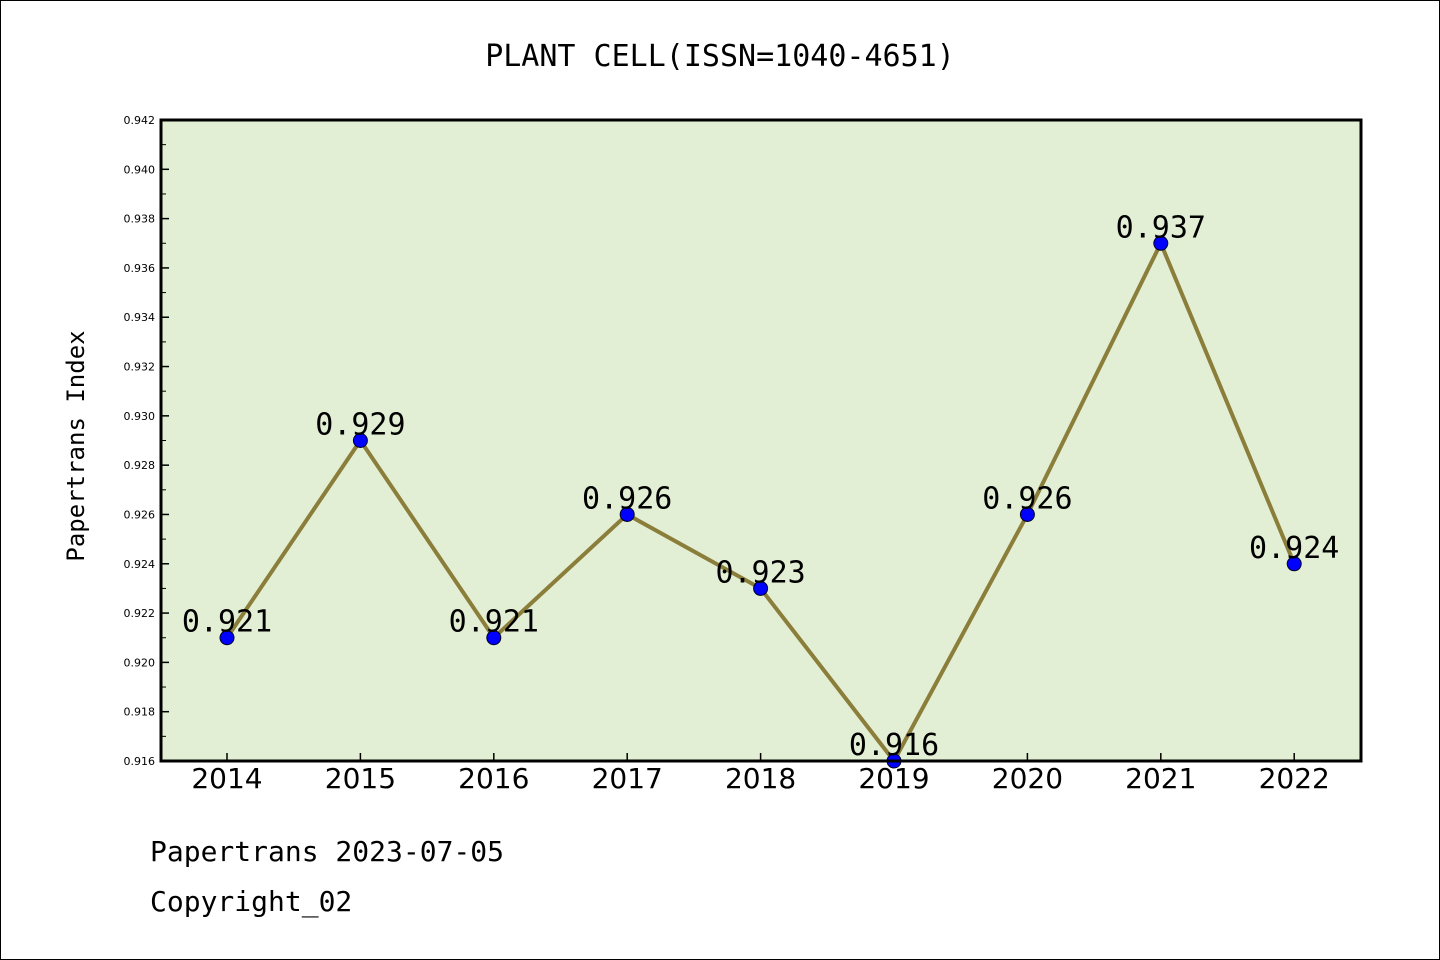 The width and height of the screenshot is (1440, 960). Describe the element at coordinates (894, 745) in the screenshot. I see `data-label: 0.916` at that location.